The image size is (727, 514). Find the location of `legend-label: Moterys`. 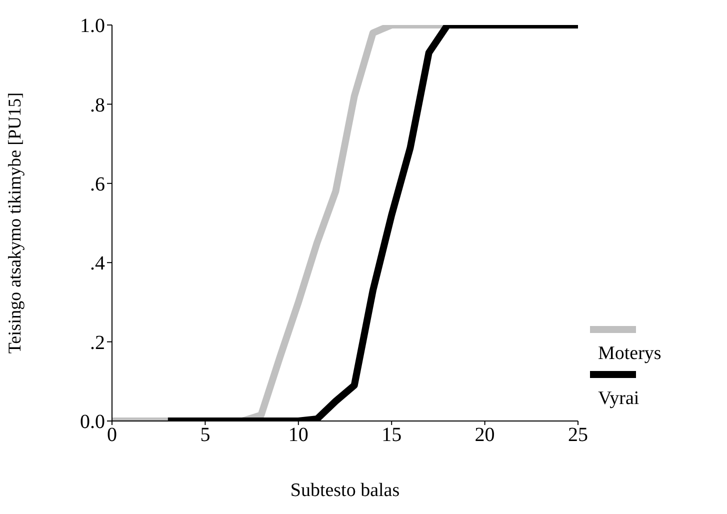

legend-label: Moterys is located at coordinates (629, 354).